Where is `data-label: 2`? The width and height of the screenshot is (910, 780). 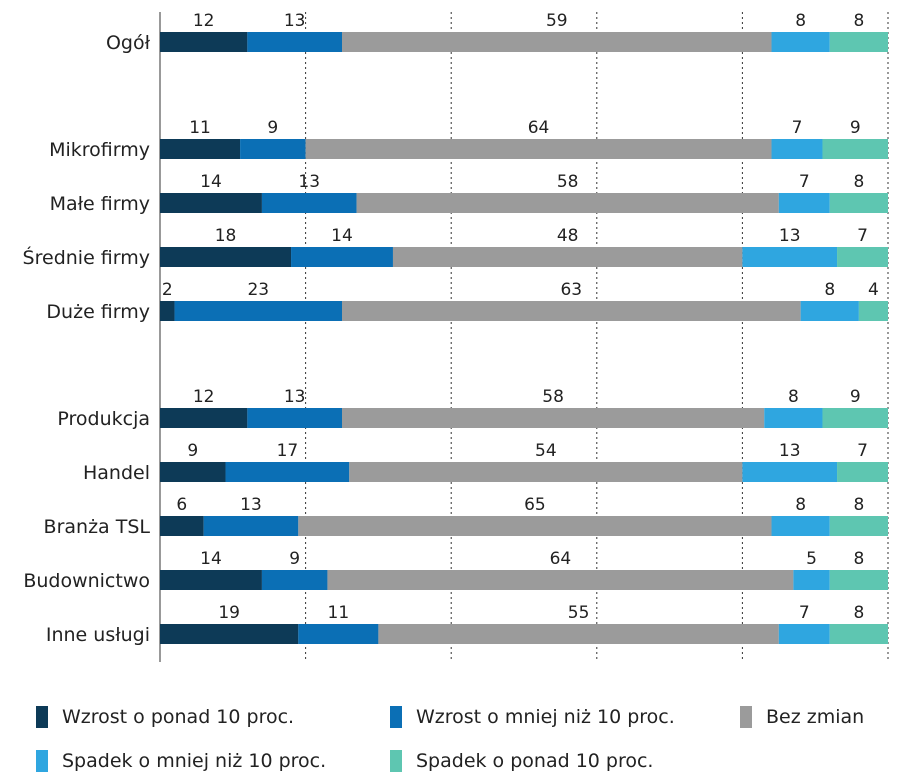 data-label: 2 is located at coordinates (167, 290).